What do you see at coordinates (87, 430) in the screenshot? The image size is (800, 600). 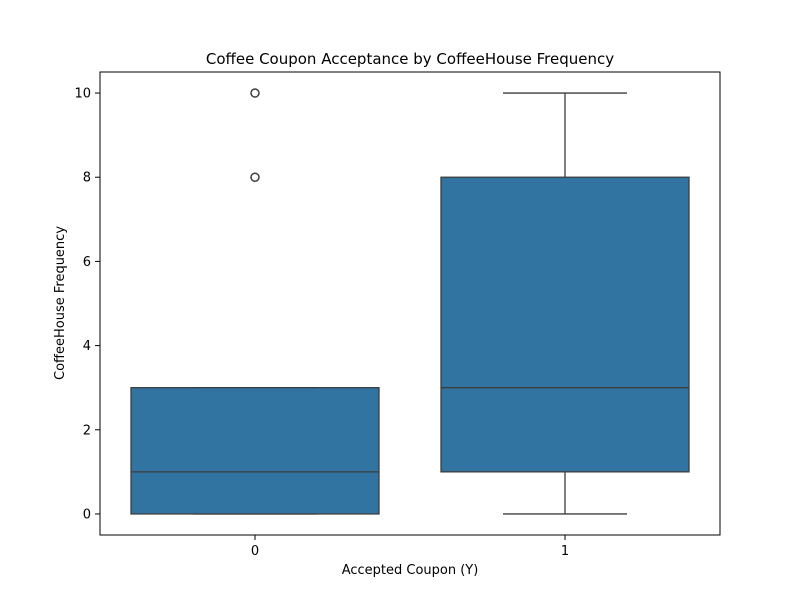 I see `y-tick-label: 2` at bounding box center [87, 430].